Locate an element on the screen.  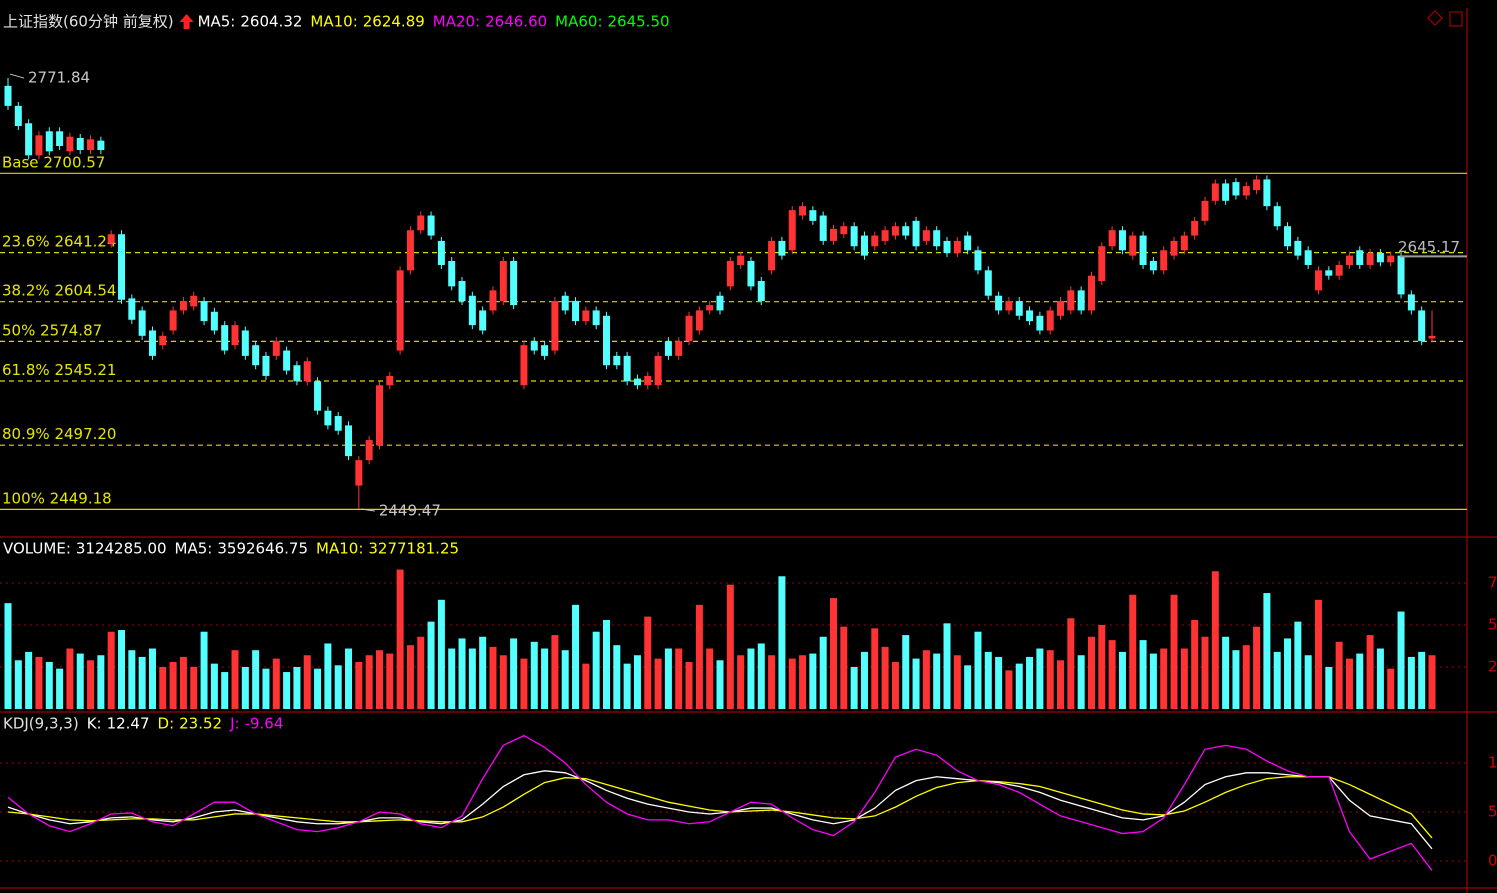
panel-title: 上证指数(60分钟 前复权) is located at coordinates (88, 22).